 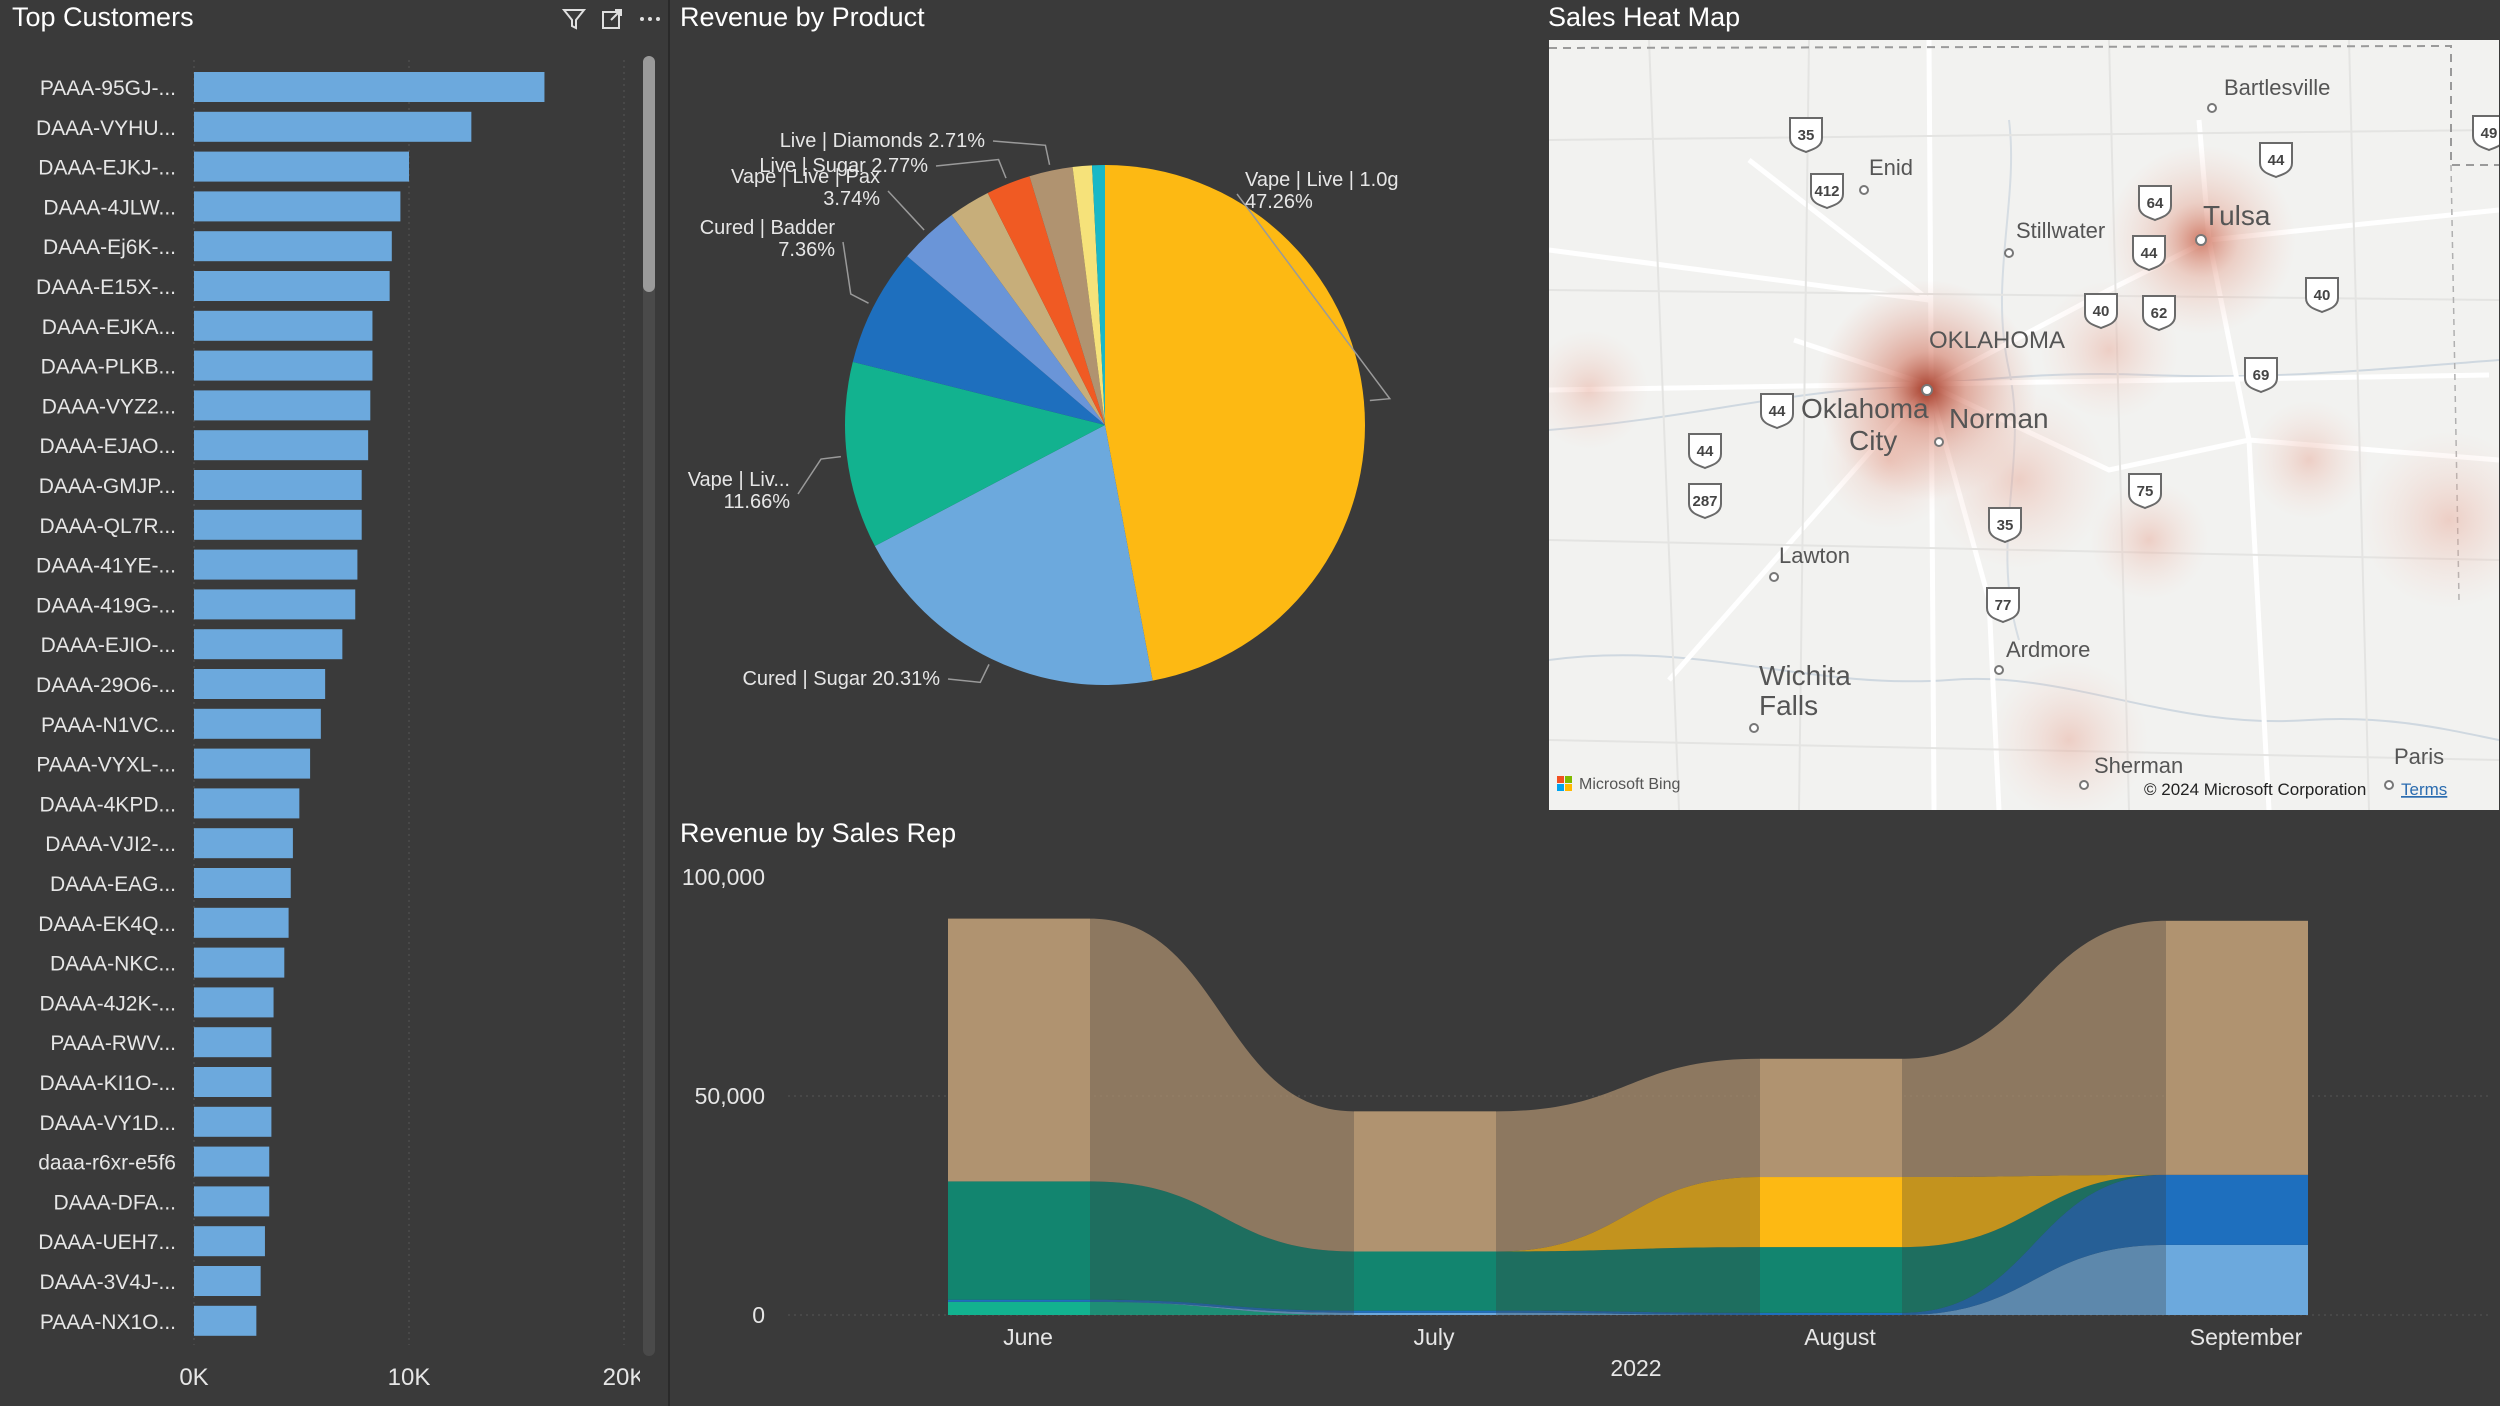 What do you see at coordinates (2159, 313) in the screenshot?
I see `svg-text: 62` at bounding box center [2159, 313].